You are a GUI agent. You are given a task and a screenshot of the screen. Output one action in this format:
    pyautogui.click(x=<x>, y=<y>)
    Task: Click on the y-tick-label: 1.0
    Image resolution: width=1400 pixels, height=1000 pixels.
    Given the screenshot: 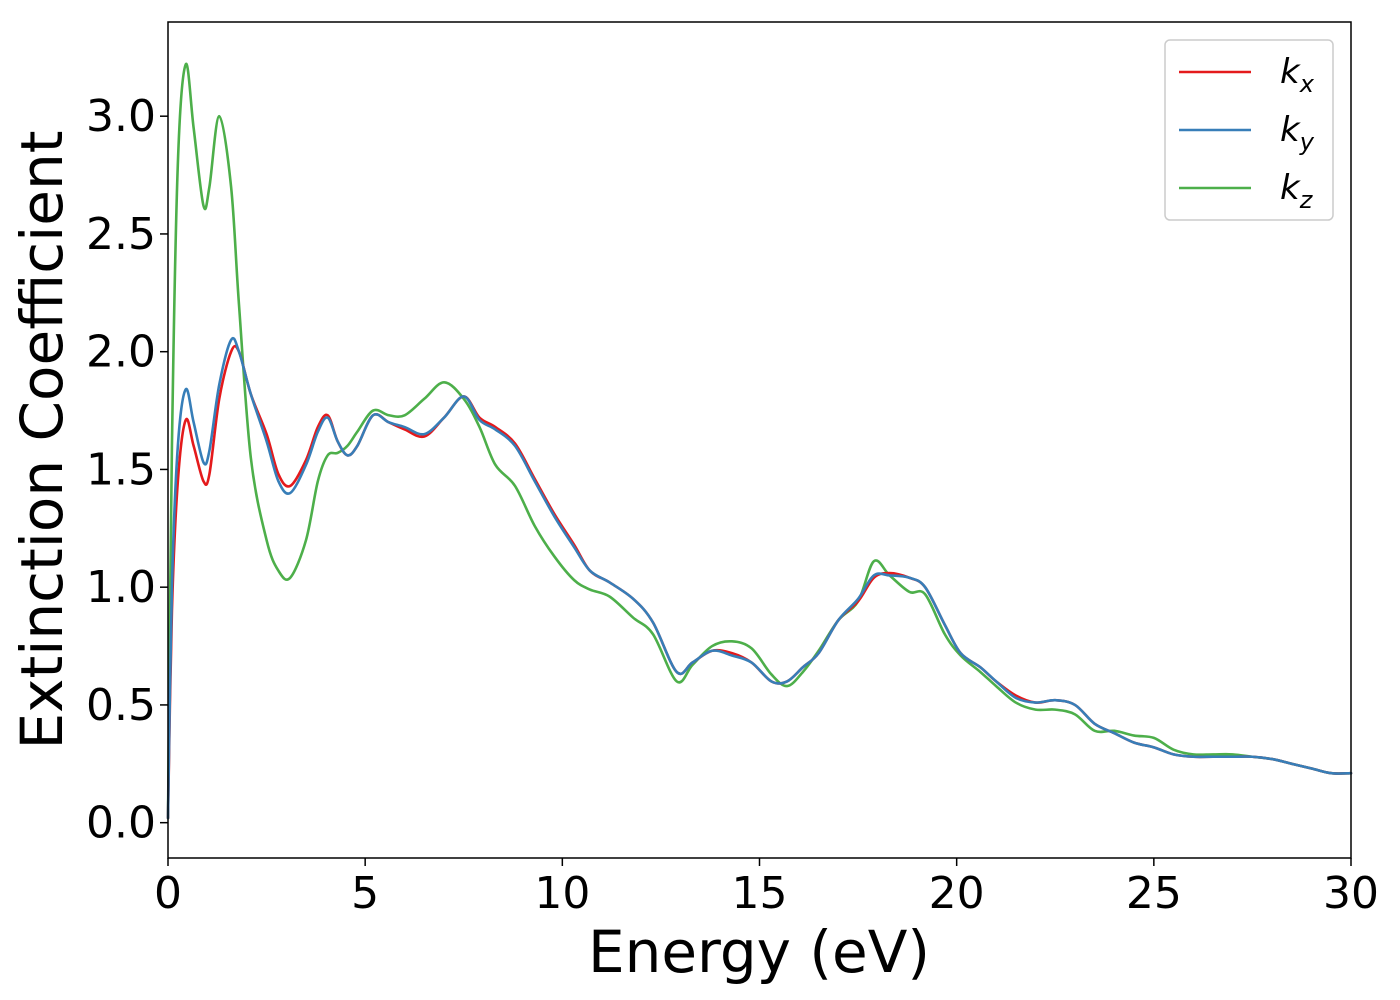 What is the action you would take?
    pyautogui.click(x=121, y=587)
    